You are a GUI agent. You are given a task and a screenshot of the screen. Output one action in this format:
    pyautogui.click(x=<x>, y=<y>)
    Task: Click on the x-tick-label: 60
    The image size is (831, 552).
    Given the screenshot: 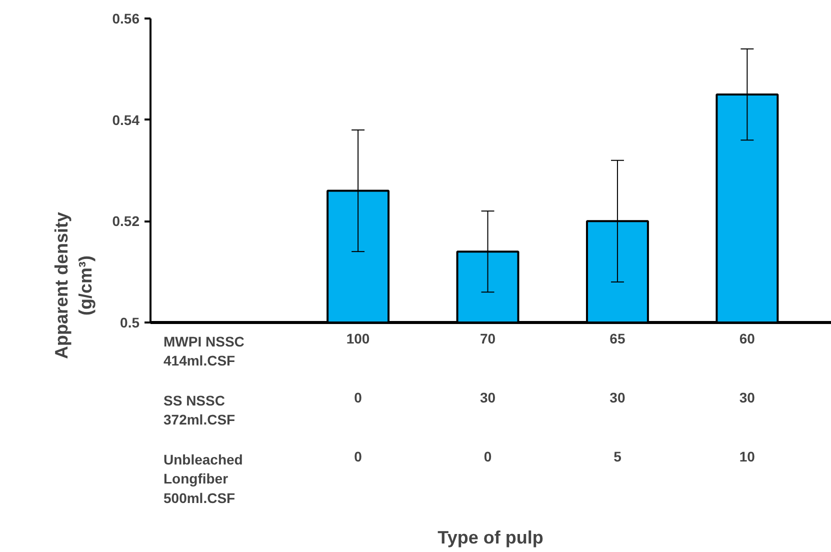 What is the action you would take?
    pyautogui.click(x=747, y=338)
    